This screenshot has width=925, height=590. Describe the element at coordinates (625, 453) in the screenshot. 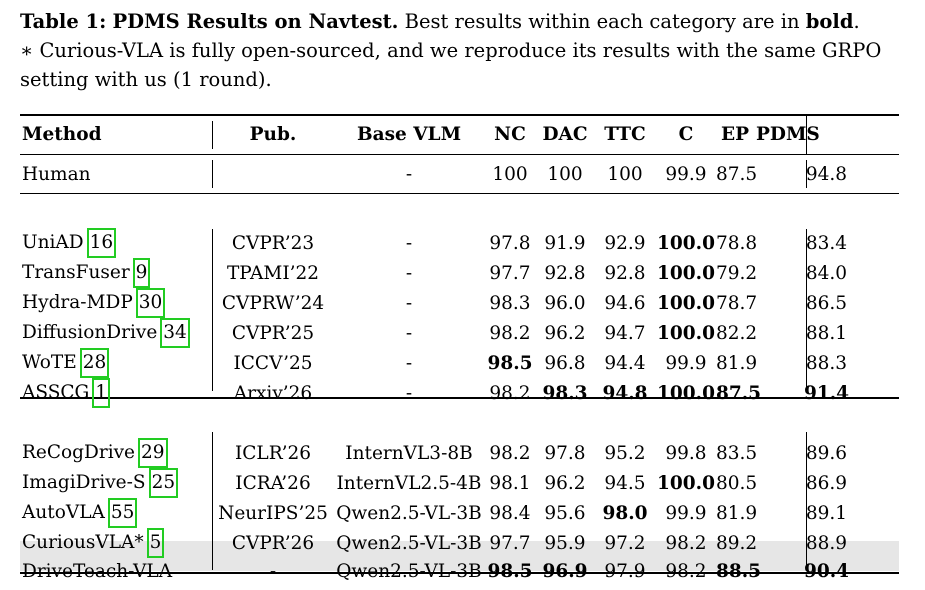

I see `cell-ttc: 95.2` at that location.